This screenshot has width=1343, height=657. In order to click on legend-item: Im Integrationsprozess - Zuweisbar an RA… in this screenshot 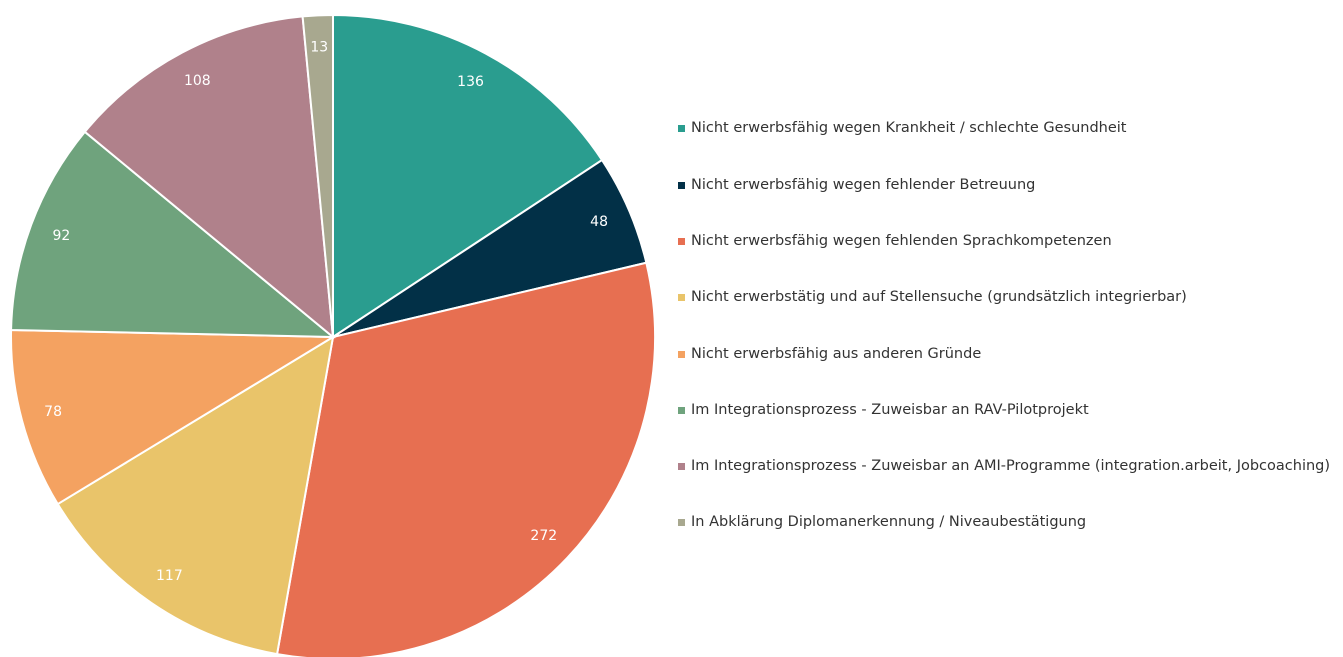, I will do `click(1008, 410)`.